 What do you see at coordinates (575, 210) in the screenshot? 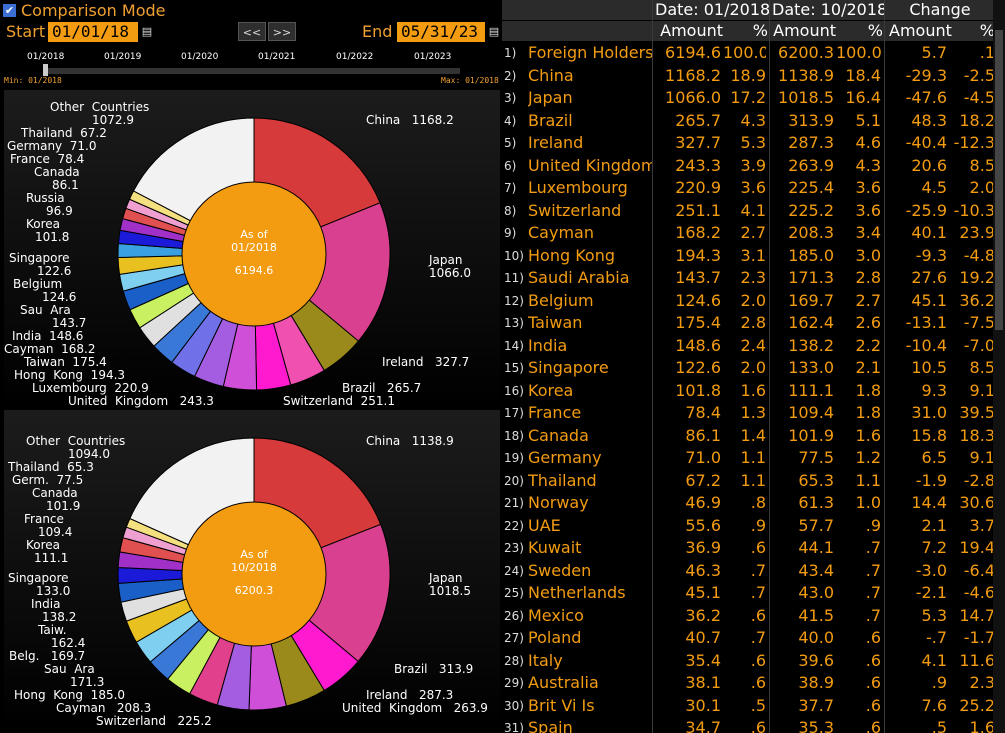
I see `row-country: Switzerland` at bounding box center [575, 210].